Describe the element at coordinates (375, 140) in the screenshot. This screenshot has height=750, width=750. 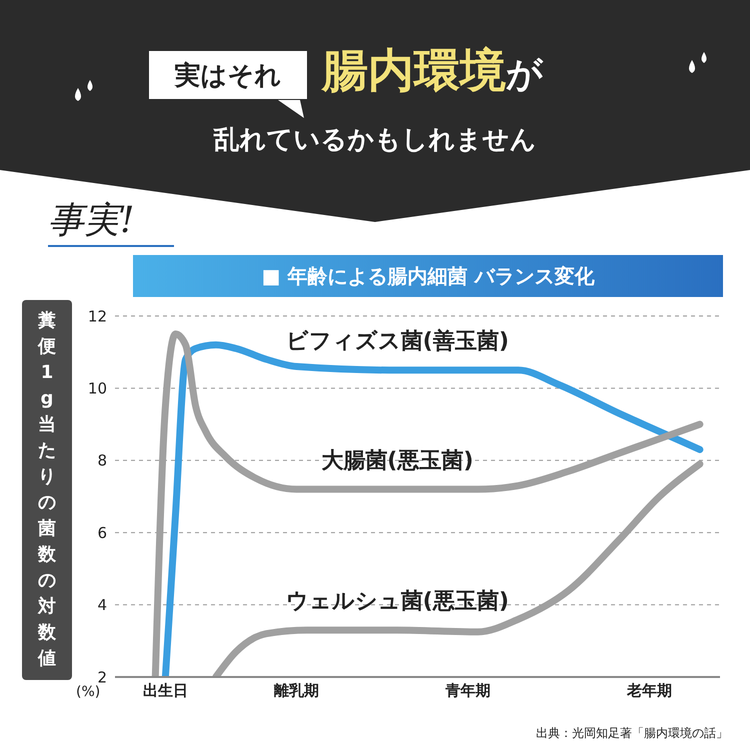
I see `chart-subtitle: 乱れているかもしれません` at that location.